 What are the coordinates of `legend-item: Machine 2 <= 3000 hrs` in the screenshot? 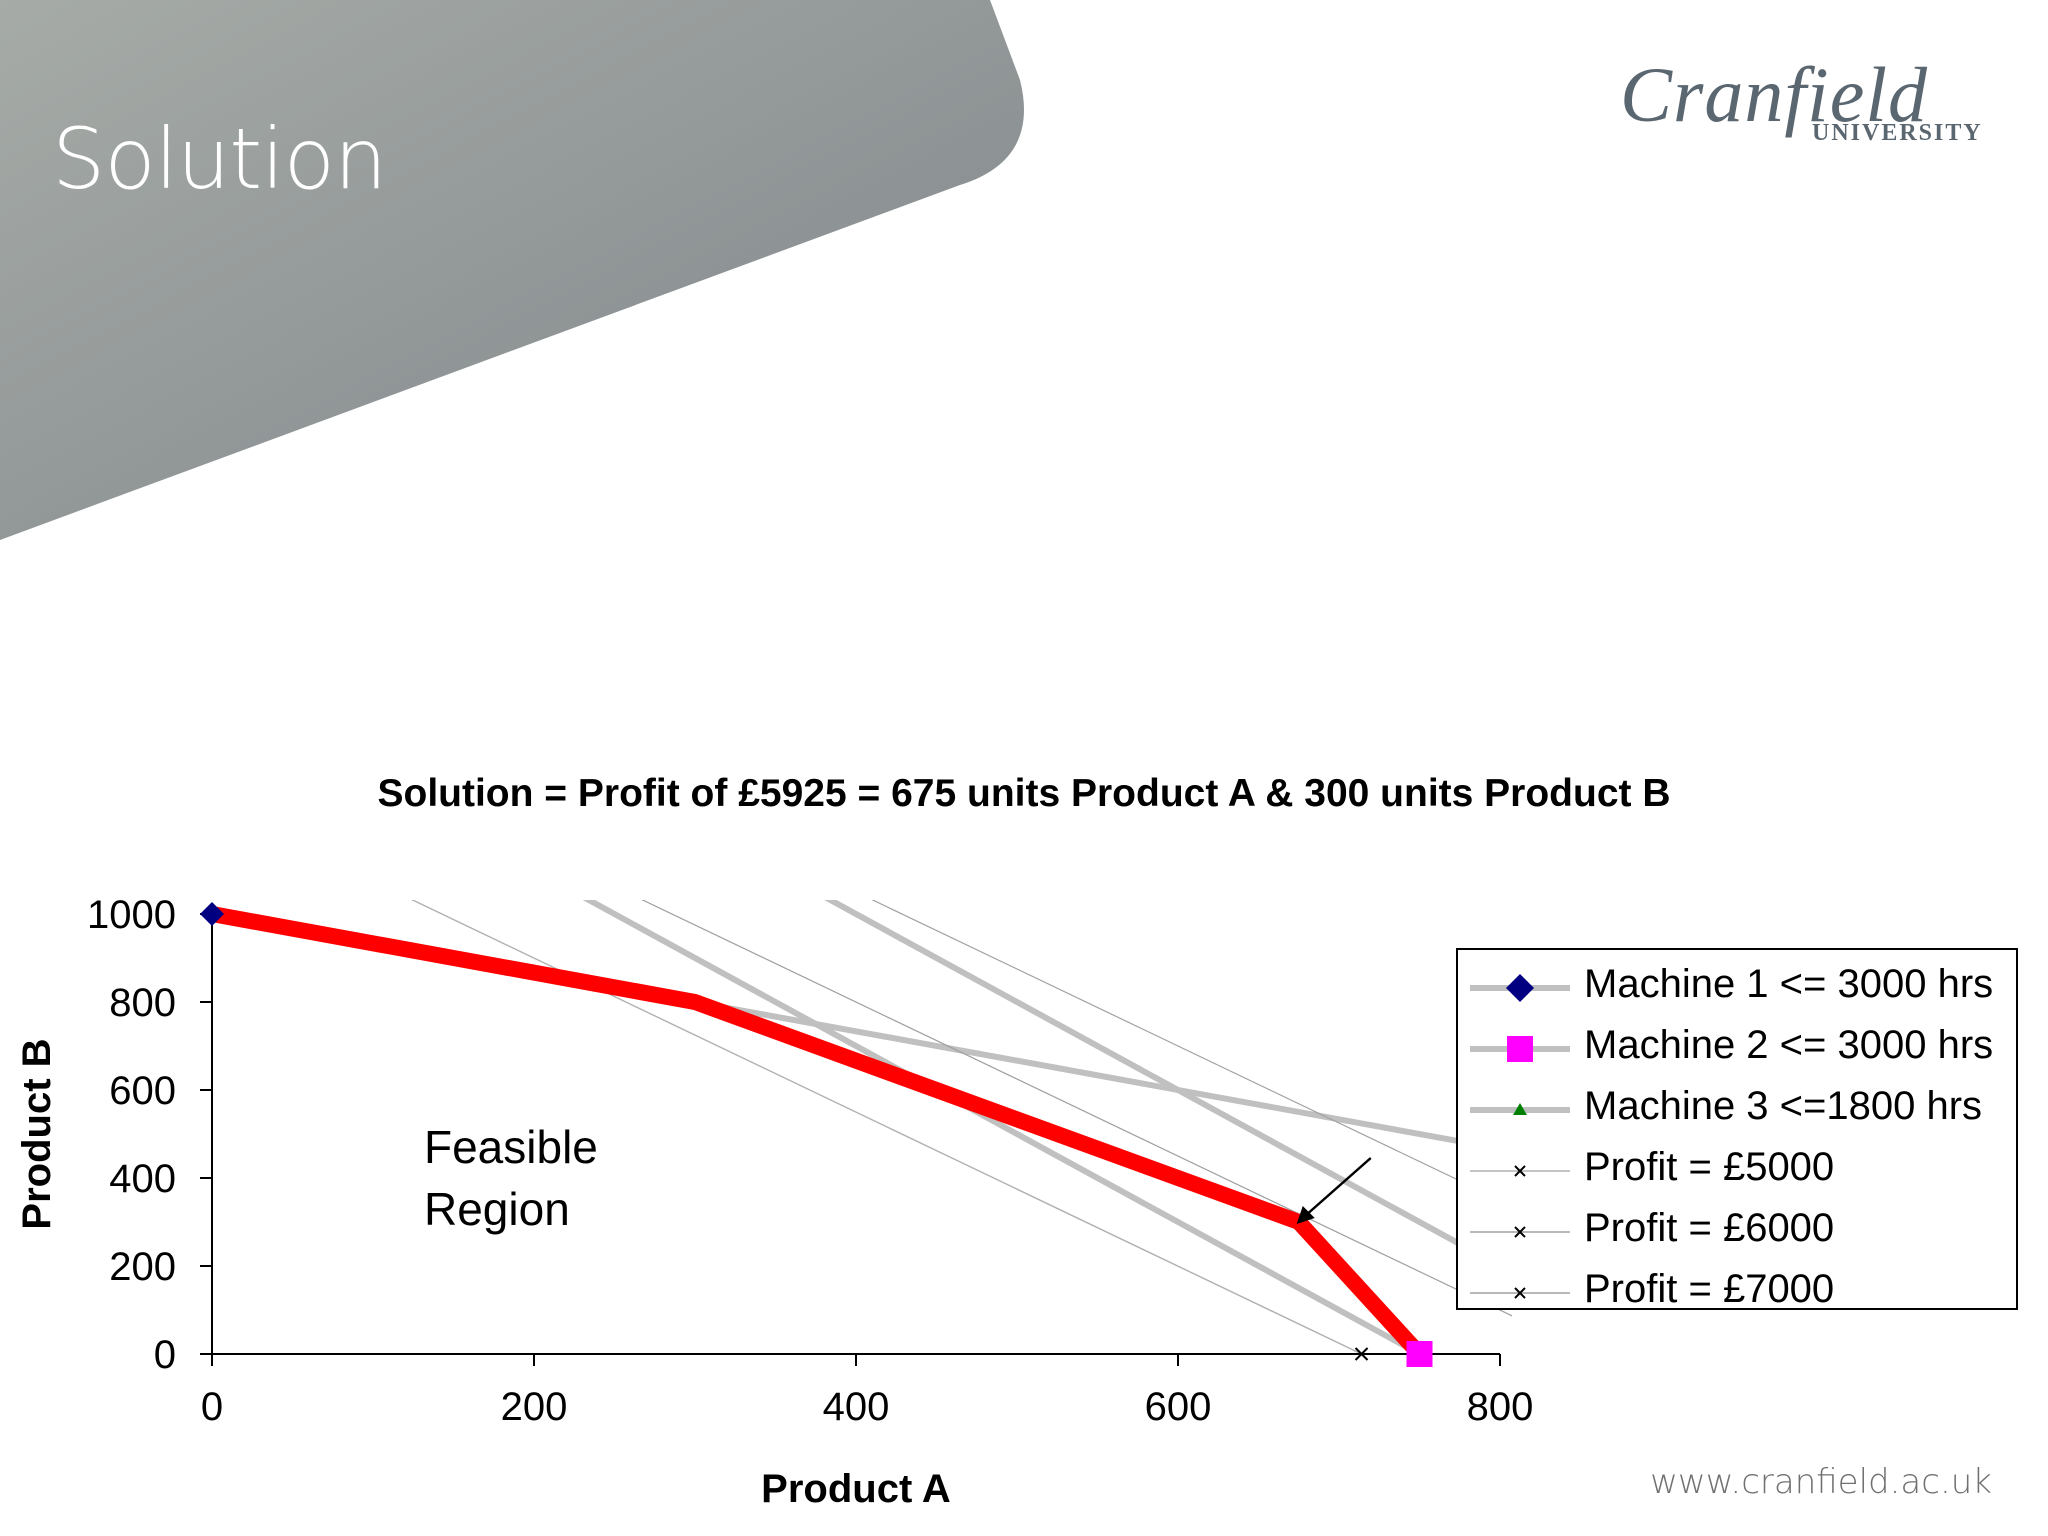 It's located at (1736, 1049).